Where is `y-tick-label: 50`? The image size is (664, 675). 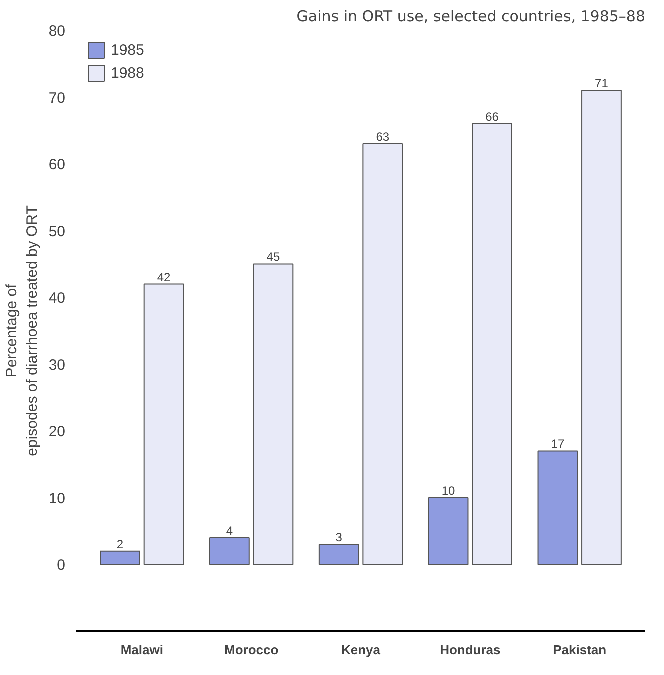 y-tick-label: 50 is located at coordinates (57, 231).